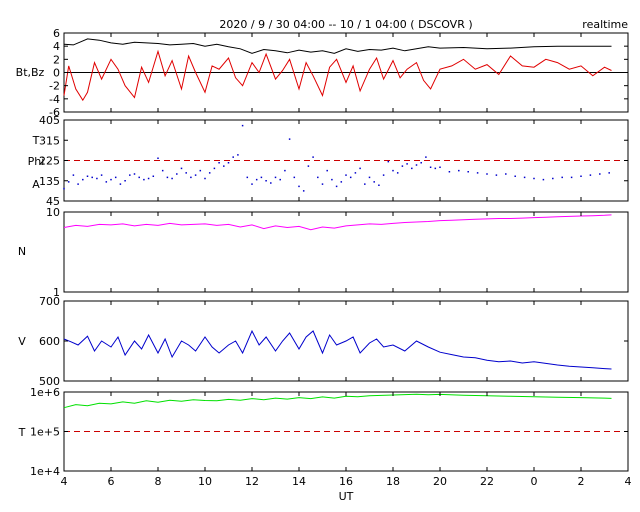 This screenshot has width=640, height=512. What do you see at coordinates (393, 481) in the screenshot?
I see `x-tick-label: 18` at bounding box center [393, 481].